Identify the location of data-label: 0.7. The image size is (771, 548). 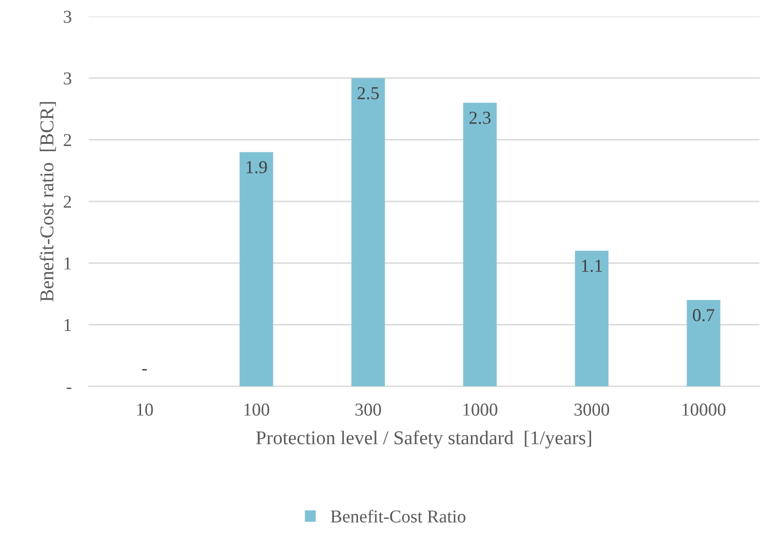
(703, 315).